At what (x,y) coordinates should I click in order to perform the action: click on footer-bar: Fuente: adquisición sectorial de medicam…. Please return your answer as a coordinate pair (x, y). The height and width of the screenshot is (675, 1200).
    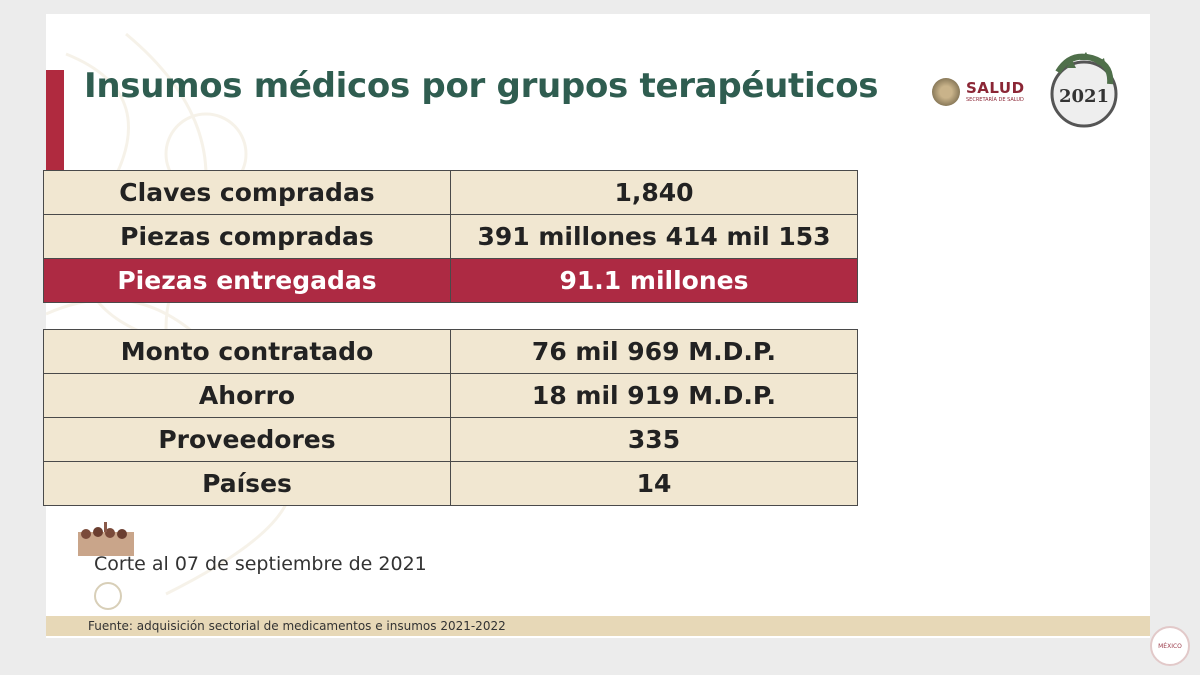
    Looking at the image, I should click on (598, 626).